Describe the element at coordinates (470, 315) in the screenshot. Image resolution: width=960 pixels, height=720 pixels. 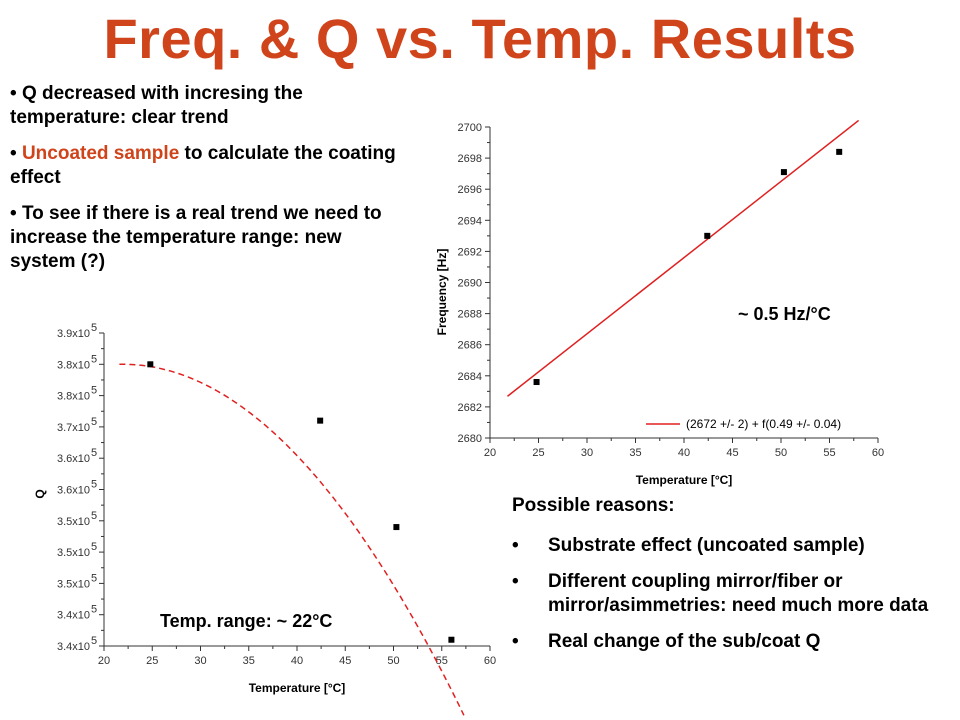
I see `fc-y-tick-label: 2688` at that location.